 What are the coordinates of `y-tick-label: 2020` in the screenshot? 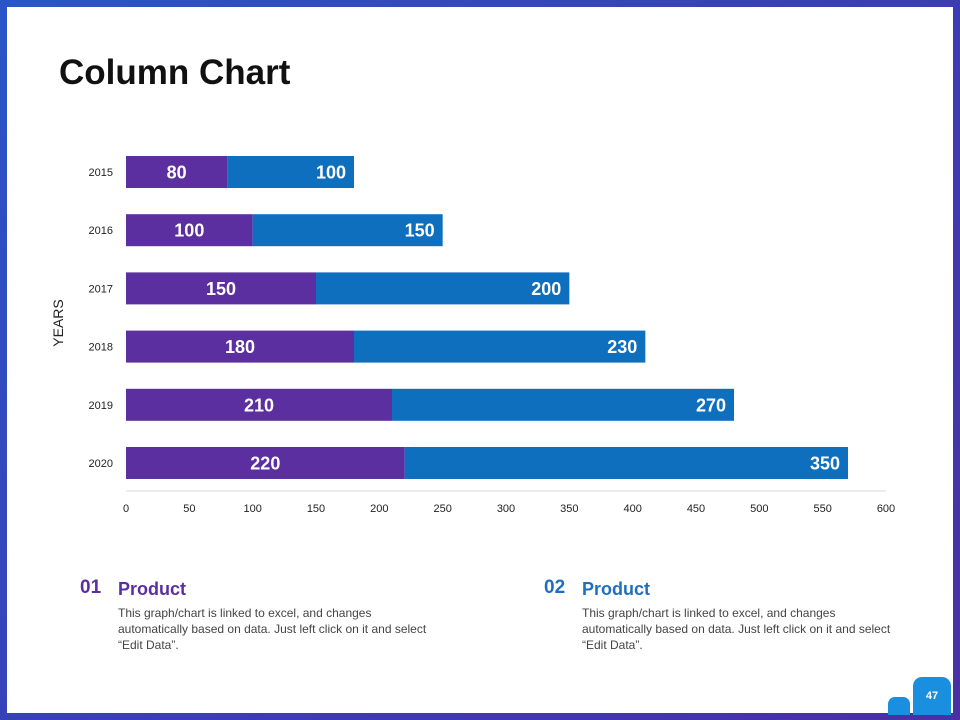 It's located at (101, 464).